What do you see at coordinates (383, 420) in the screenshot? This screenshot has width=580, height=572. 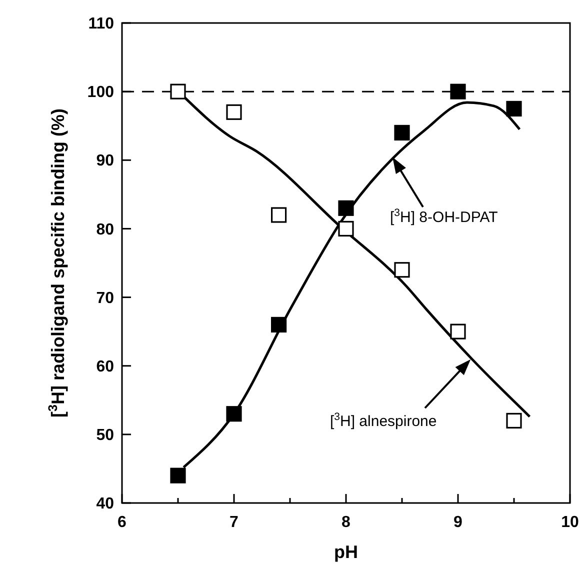 I see `annotation: [$^{3}$H] alnespirone` at bounding box center [383, 420].